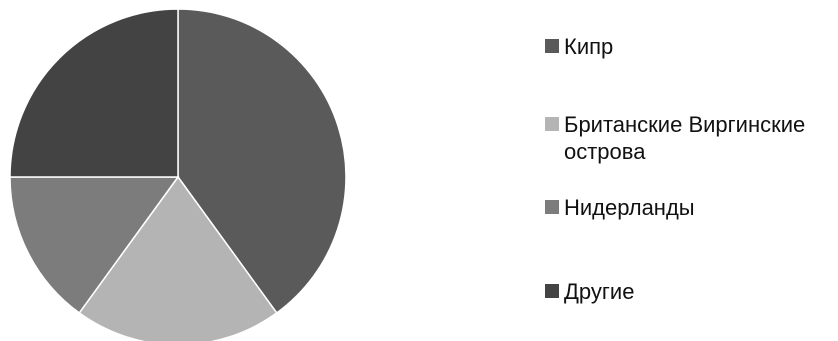 The height and width of the screenshot is (341, 838). I want to click on legend-label-bvi: Британские Виргинские острова, so click(685, 138).